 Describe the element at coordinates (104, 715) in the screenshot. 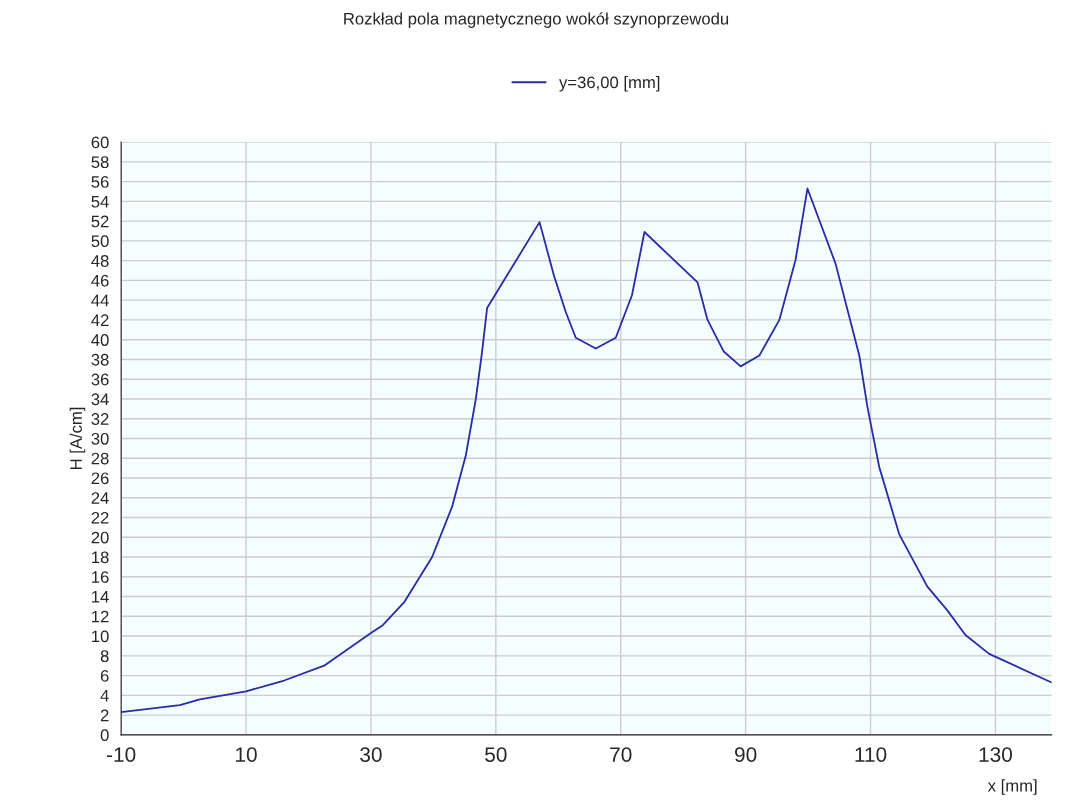

I see `y-tick-label: 2` at that location.